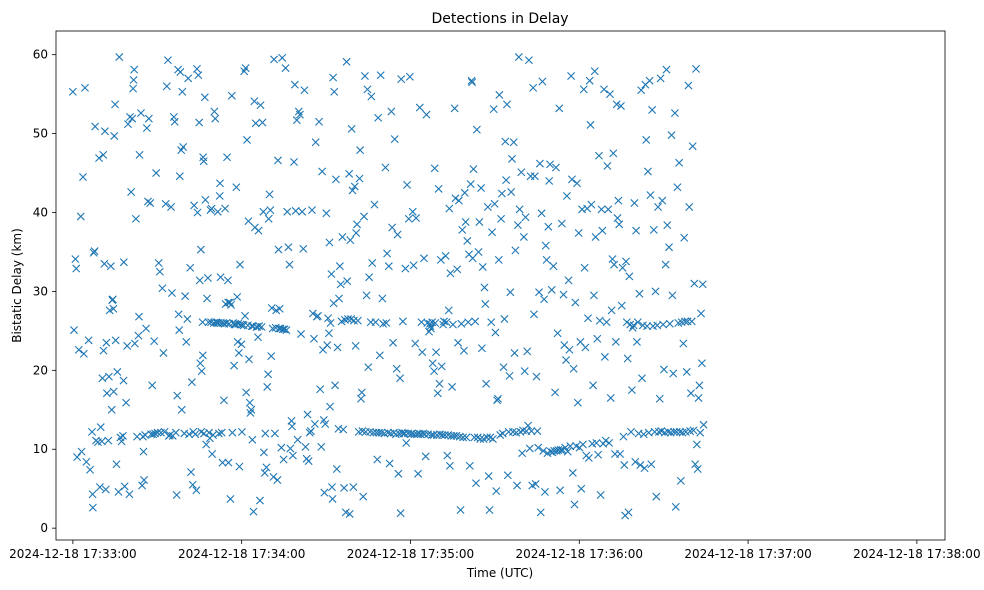 This screenshot has width=984, height=590. What do you see at coordinates (40, 370) in the screenshot?
I see `y-tick-label: 20` at bounding box center [40, 370].